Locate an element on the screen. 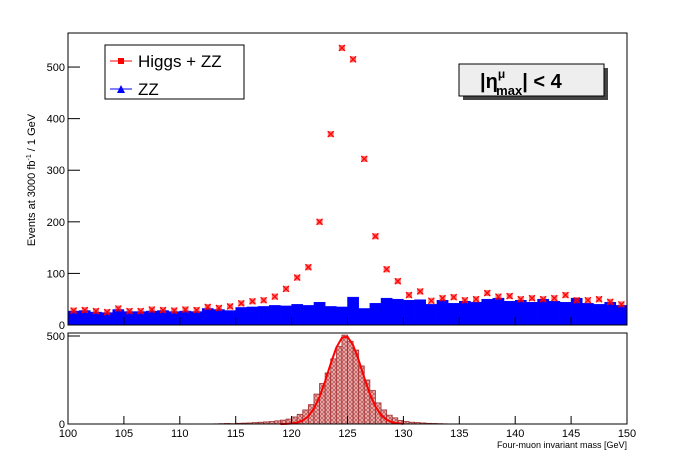  annotation: |ημ max| < 4 is located at coordinates (533, 81).